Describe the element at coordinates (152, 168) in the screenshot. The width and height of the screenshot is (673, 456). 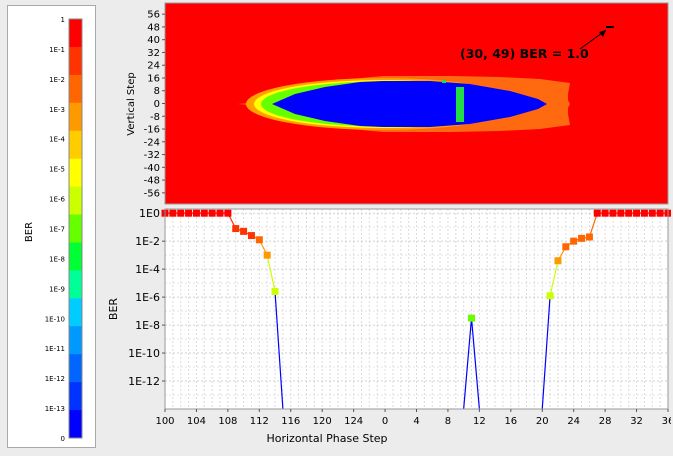
I see `eye-ytick-label: -40` at that location.